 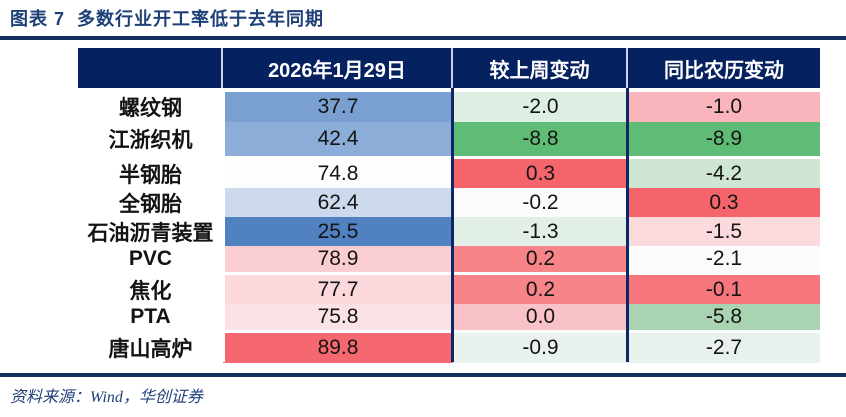 I want to click on cell-yoy-change: -2.1, so click(x=724, y=259).